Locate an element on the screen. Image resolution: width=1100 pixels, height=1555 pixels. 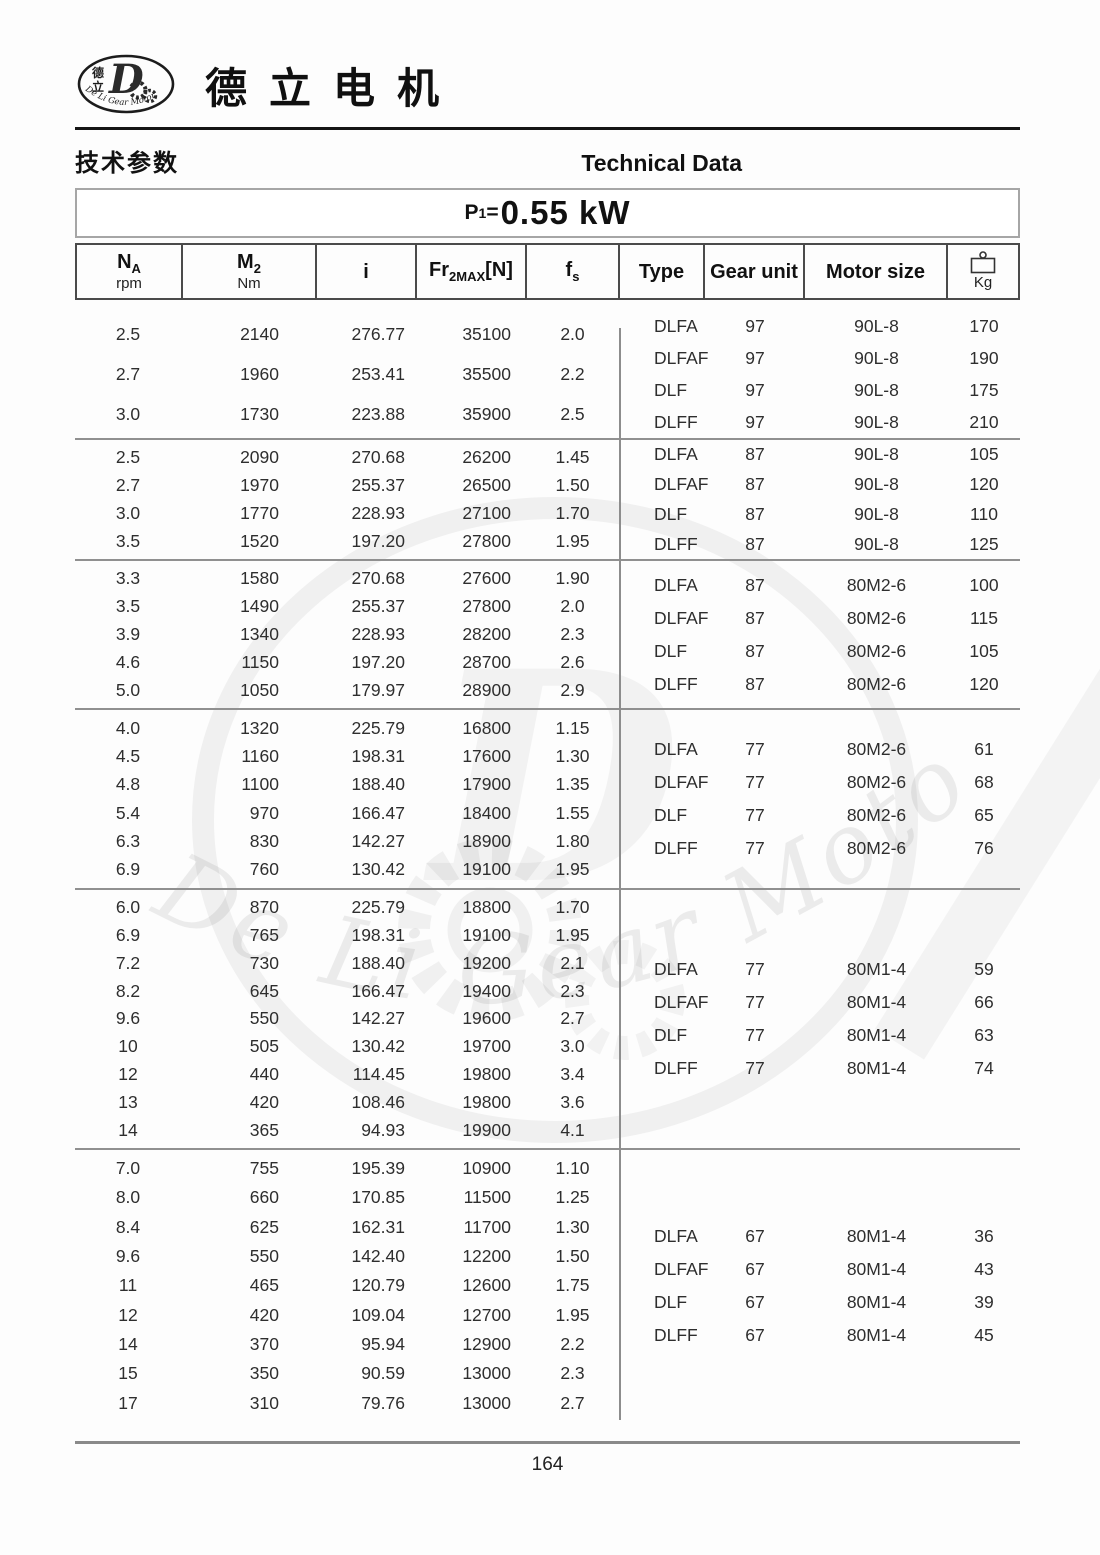
table-cell: 4.8 is located at coordinates (128, 784).